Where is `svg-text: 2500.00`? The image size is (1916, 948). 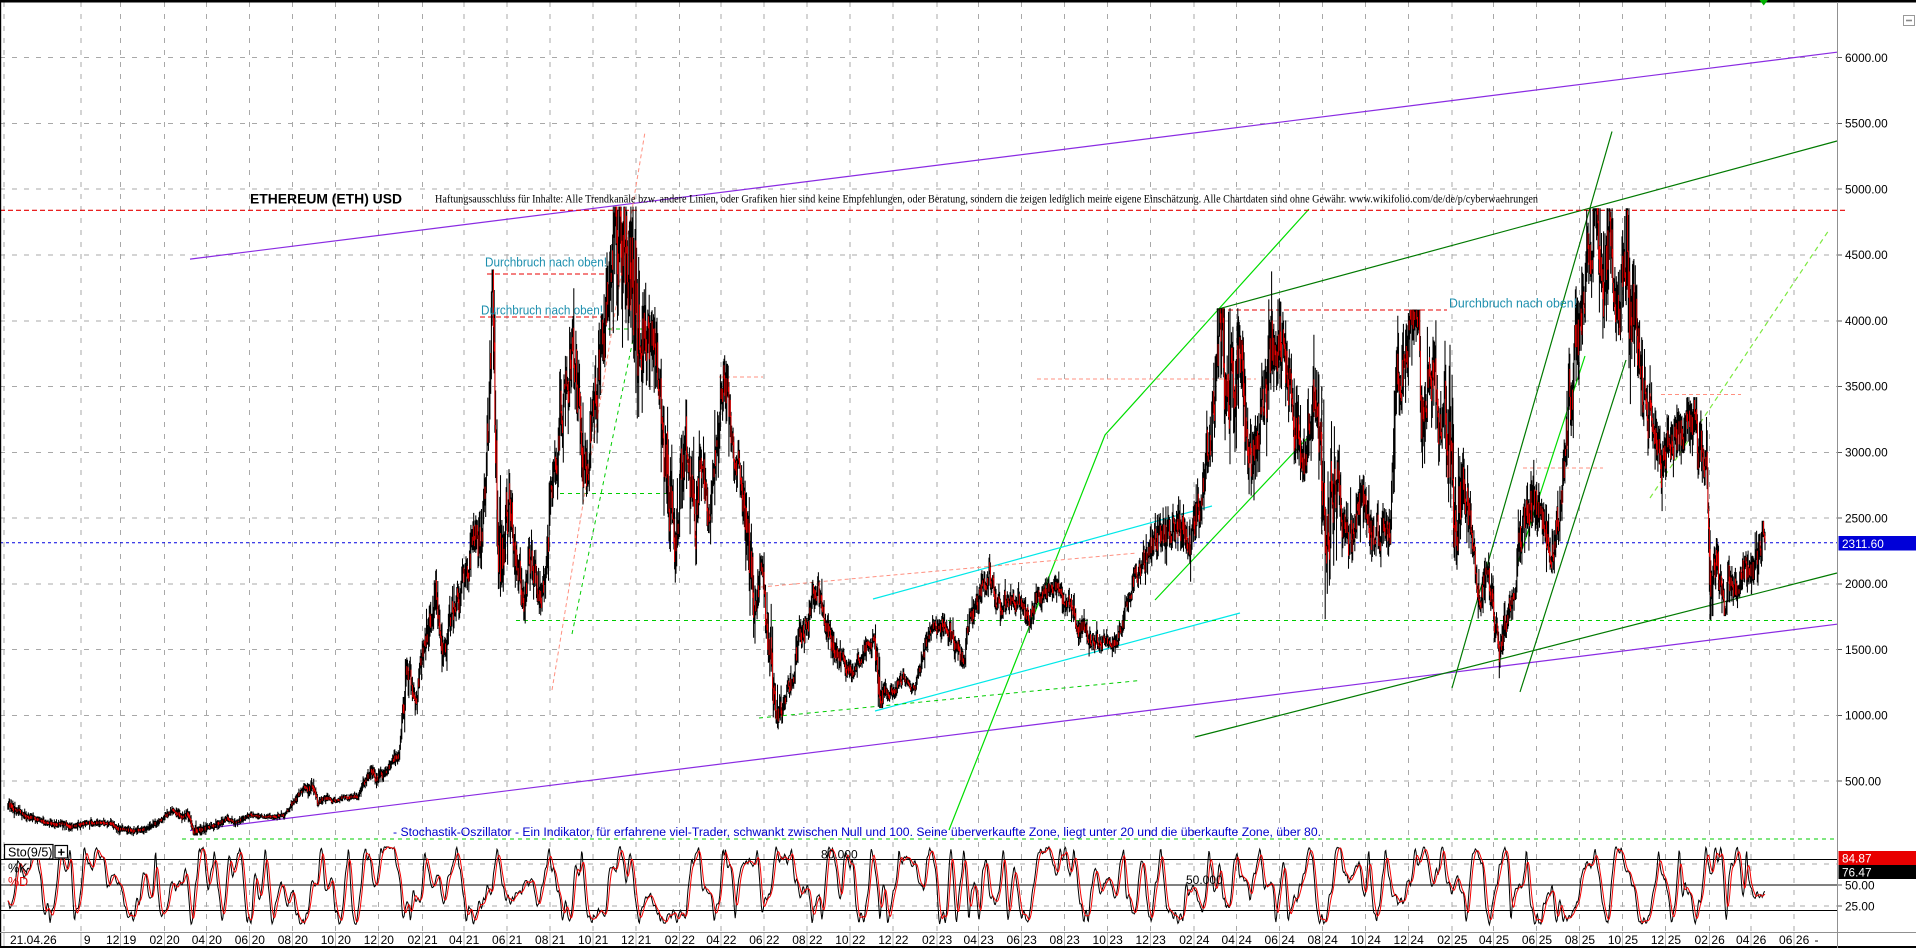 svg-text: 2500.00 is located at coordinates (1866, 518).